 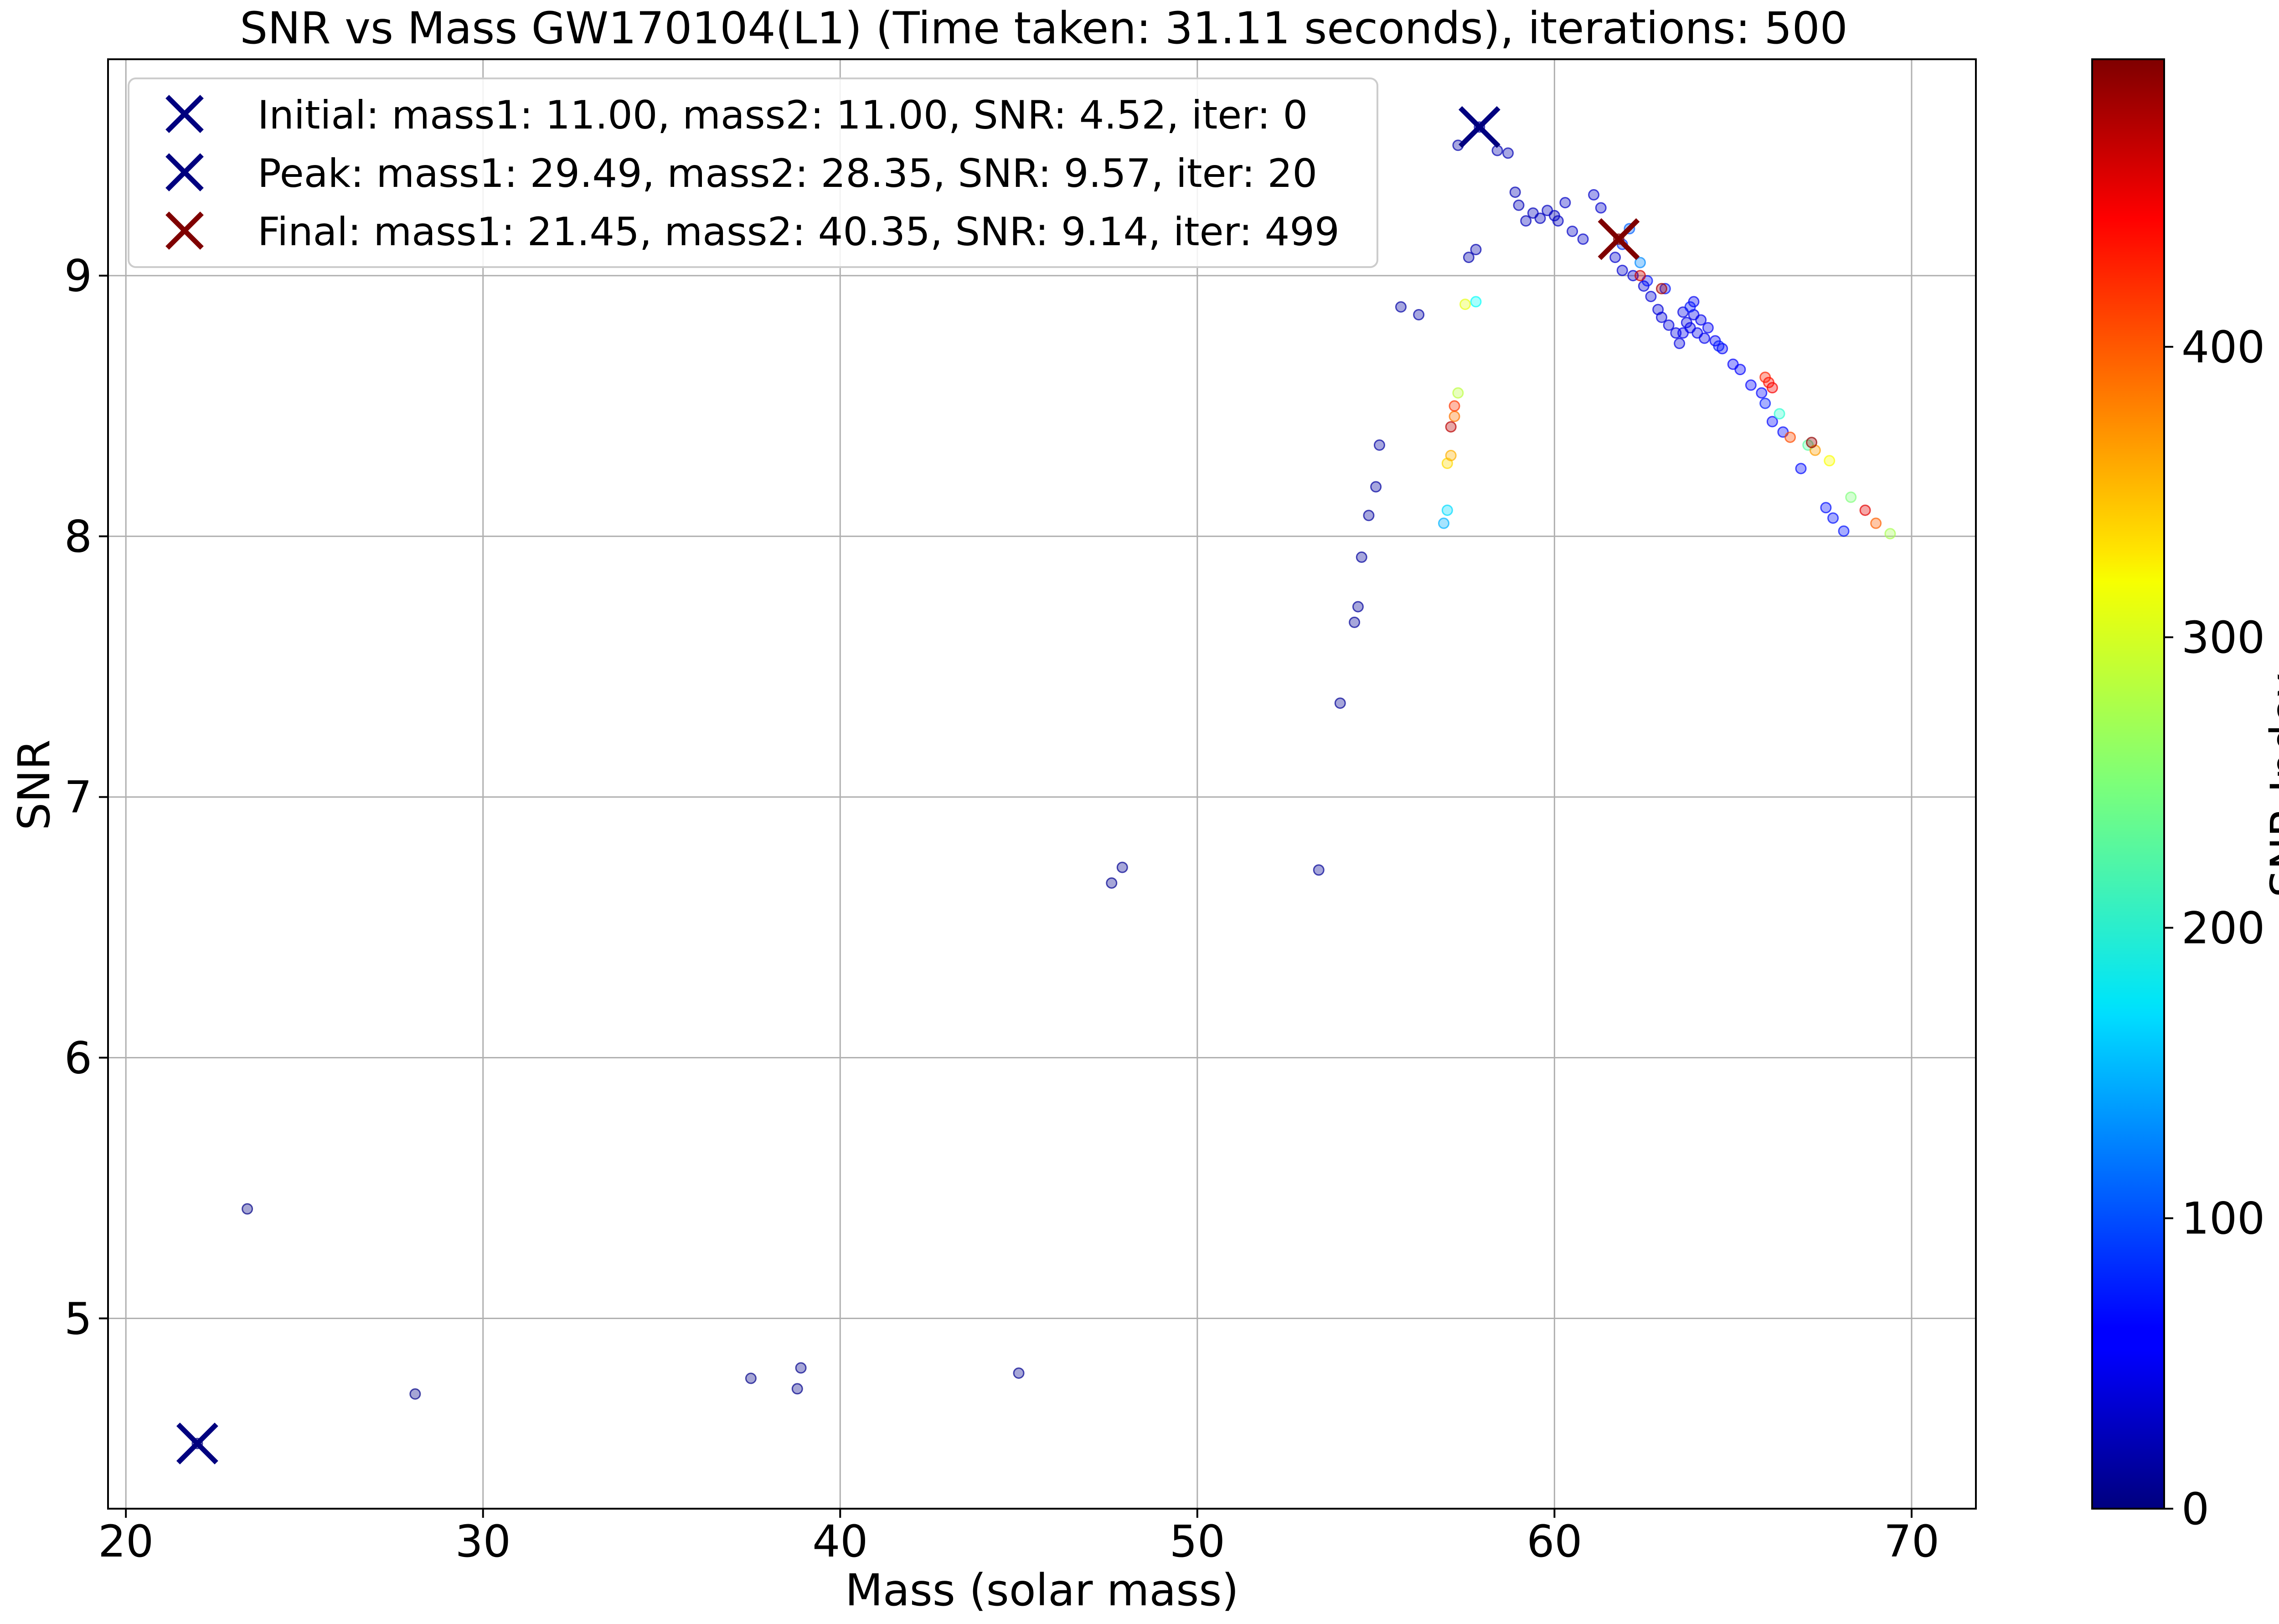 I want to click on colorbar-tick-label: 100, so click(x=2223, y=1218).